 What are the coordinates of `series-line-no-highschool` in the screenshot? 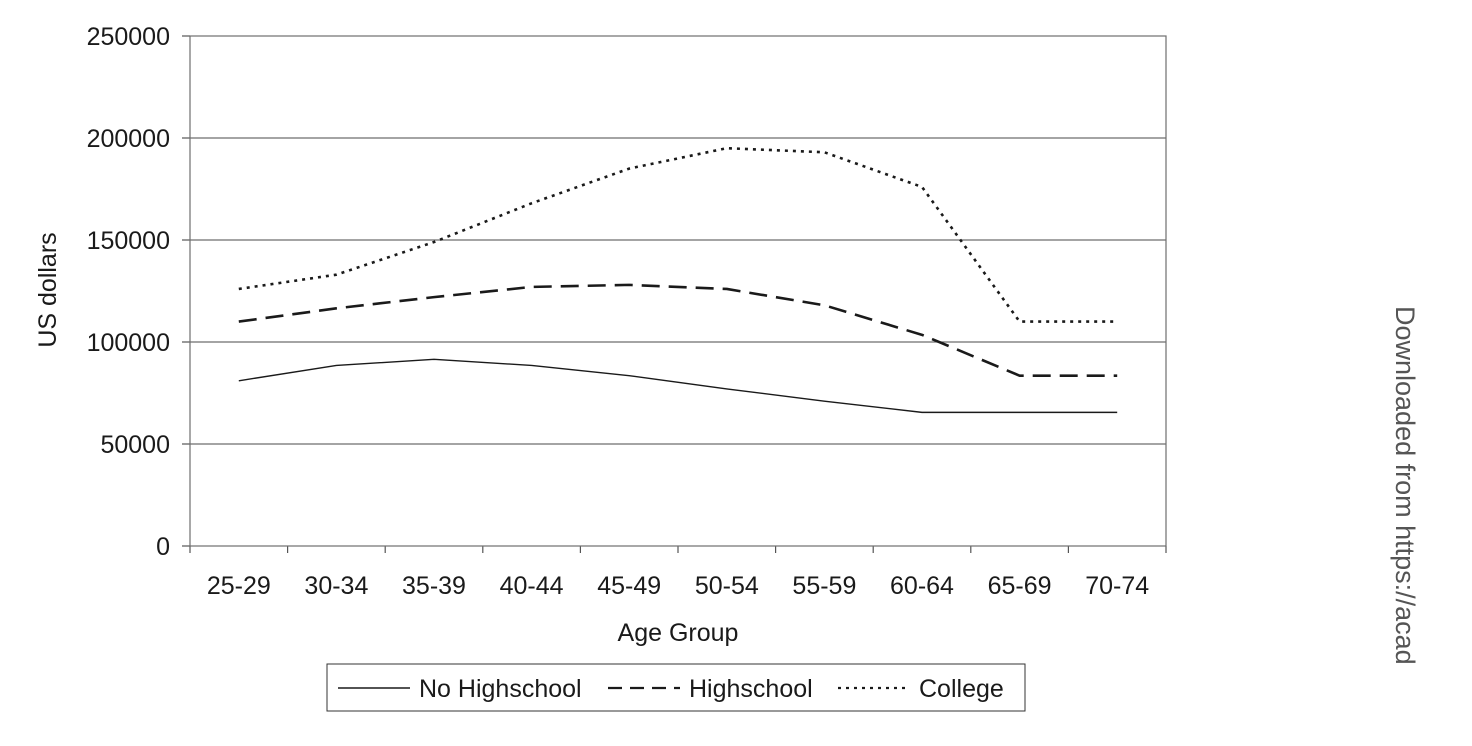 It's located at (678, 386).